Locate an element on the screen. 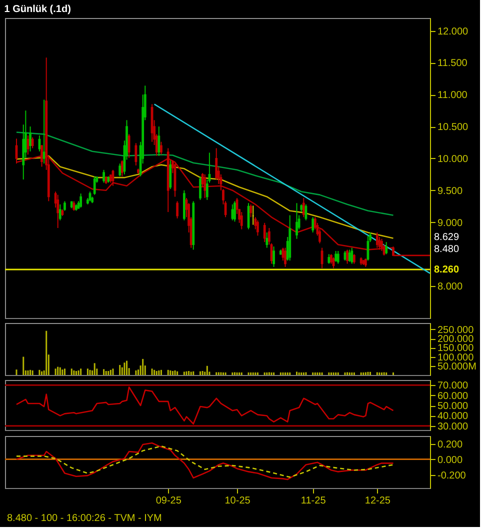 The image size is (482, 532). y-tick-label: 60.000 is located at coordinates (453, 396).